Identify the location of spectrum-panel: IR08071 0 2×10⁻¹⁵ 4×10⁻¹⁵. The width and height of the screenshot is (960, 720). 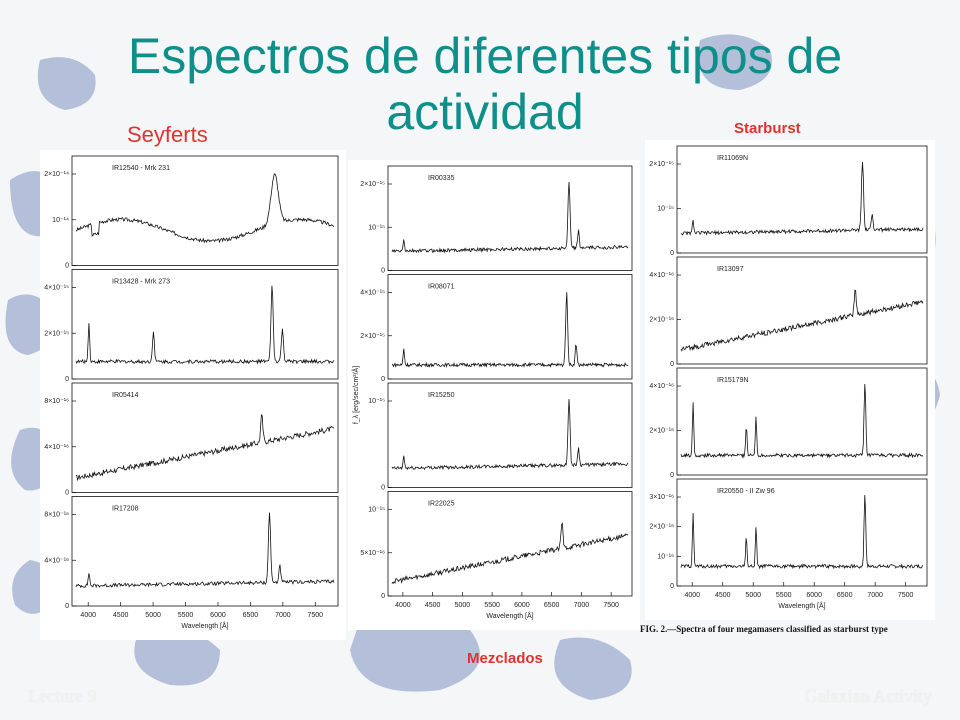
(496, 328).